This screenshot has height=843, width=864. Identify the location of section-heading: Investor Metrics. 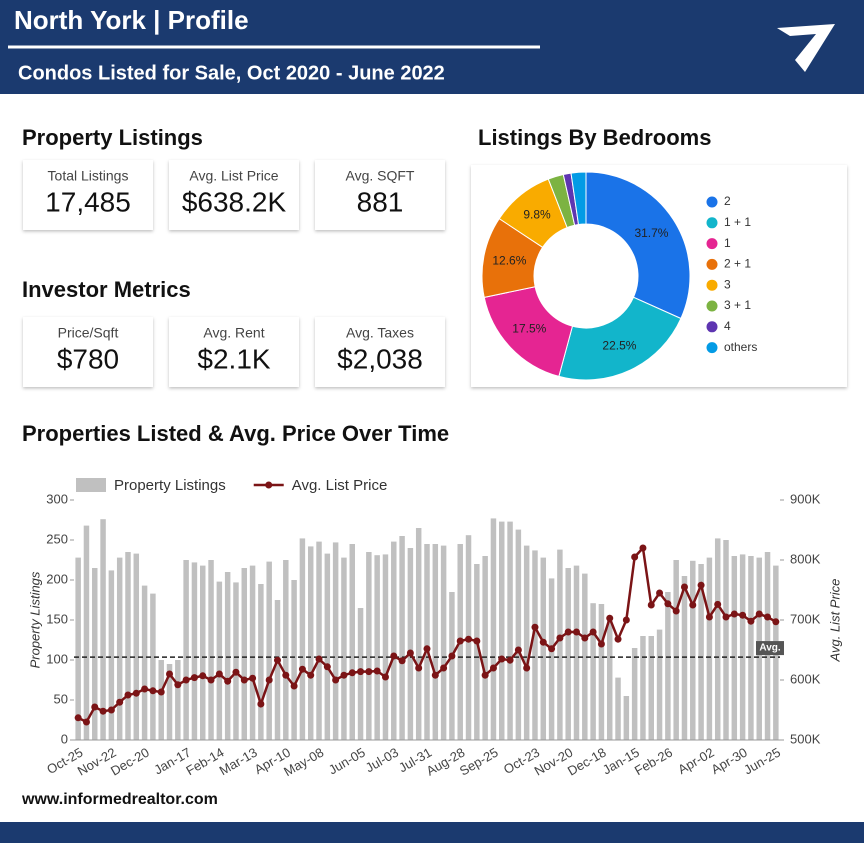
(106, 289).